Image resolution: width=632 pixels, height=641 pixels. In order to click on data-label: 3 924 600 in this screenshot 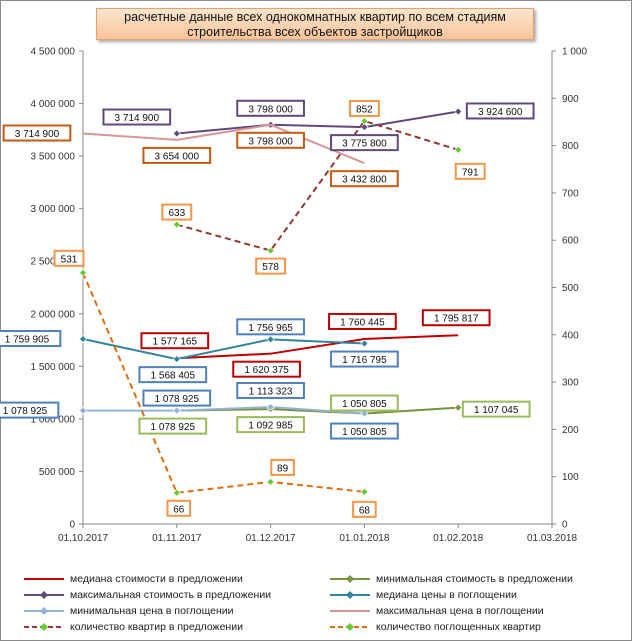, I will do `click(500, 111)`.